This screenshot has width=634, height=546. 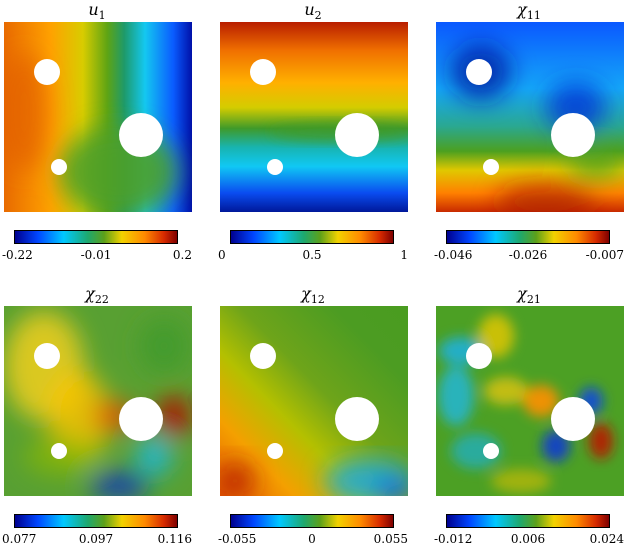 What do you see at coordinates (528, 255) in the screenshot?
I see `colorbar-tick-mid: -0.026` at bounding box center [528, 255].